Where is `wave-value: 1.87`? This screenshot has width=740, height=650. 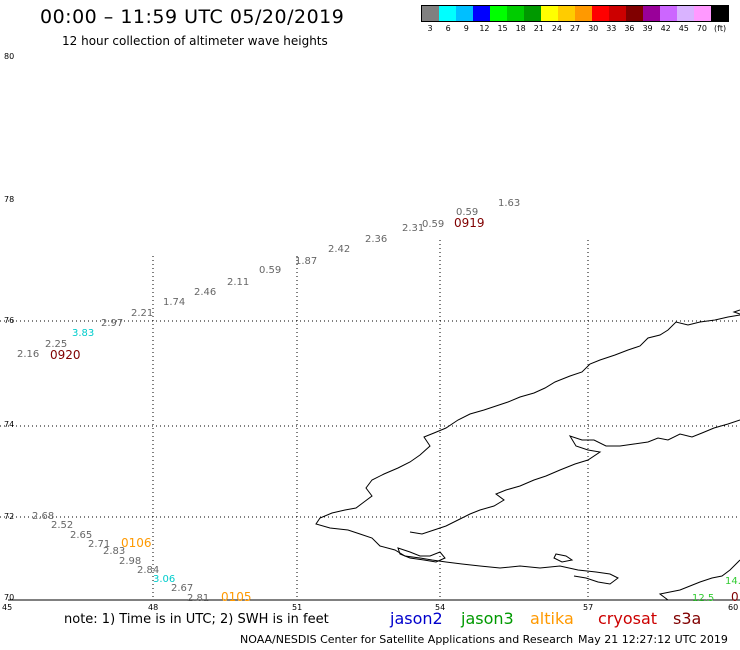
wave-value: 1.87 is located at coordinates (306, 261).